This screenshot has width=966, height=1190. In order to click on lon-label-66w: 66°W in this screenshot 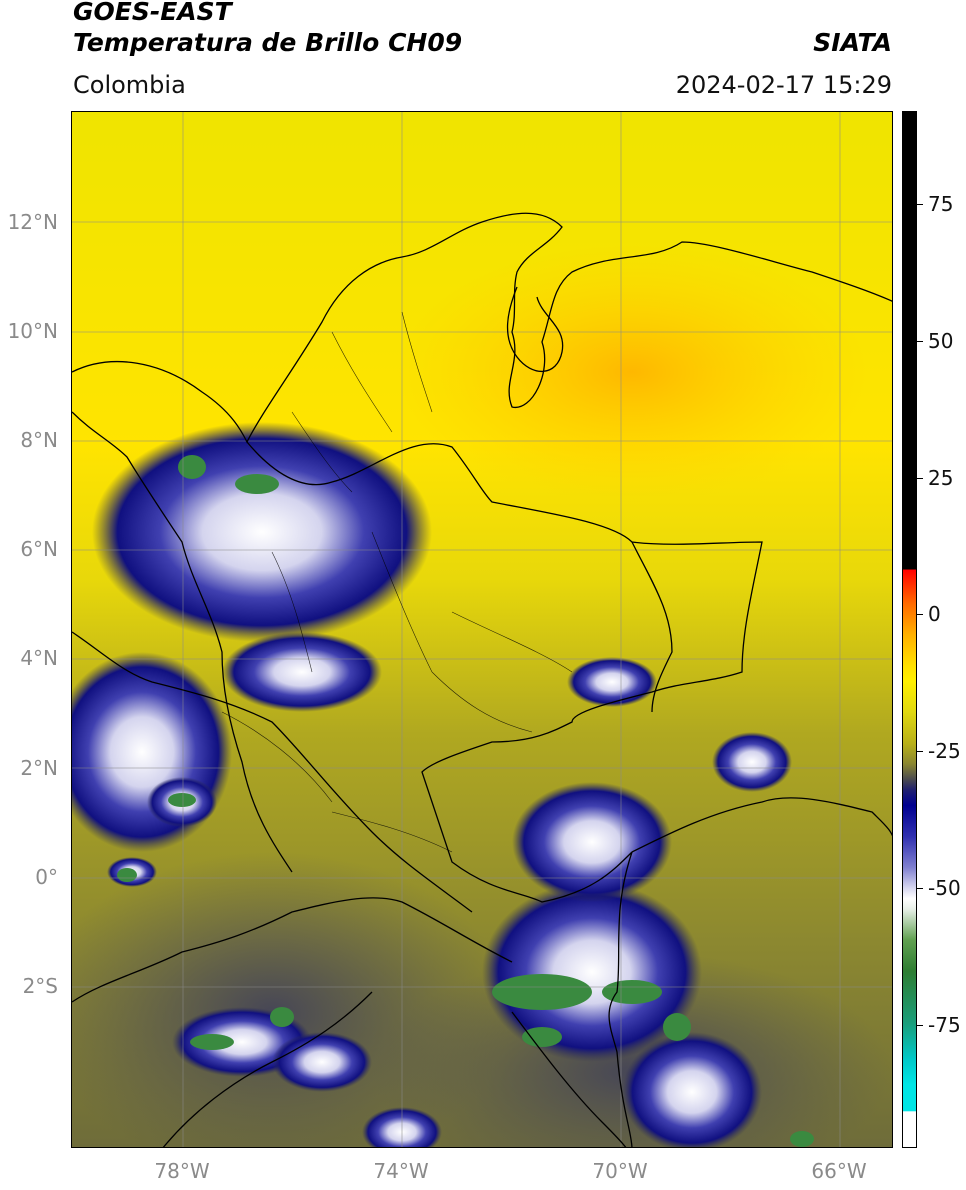, I will do `click(839, 1171)`.